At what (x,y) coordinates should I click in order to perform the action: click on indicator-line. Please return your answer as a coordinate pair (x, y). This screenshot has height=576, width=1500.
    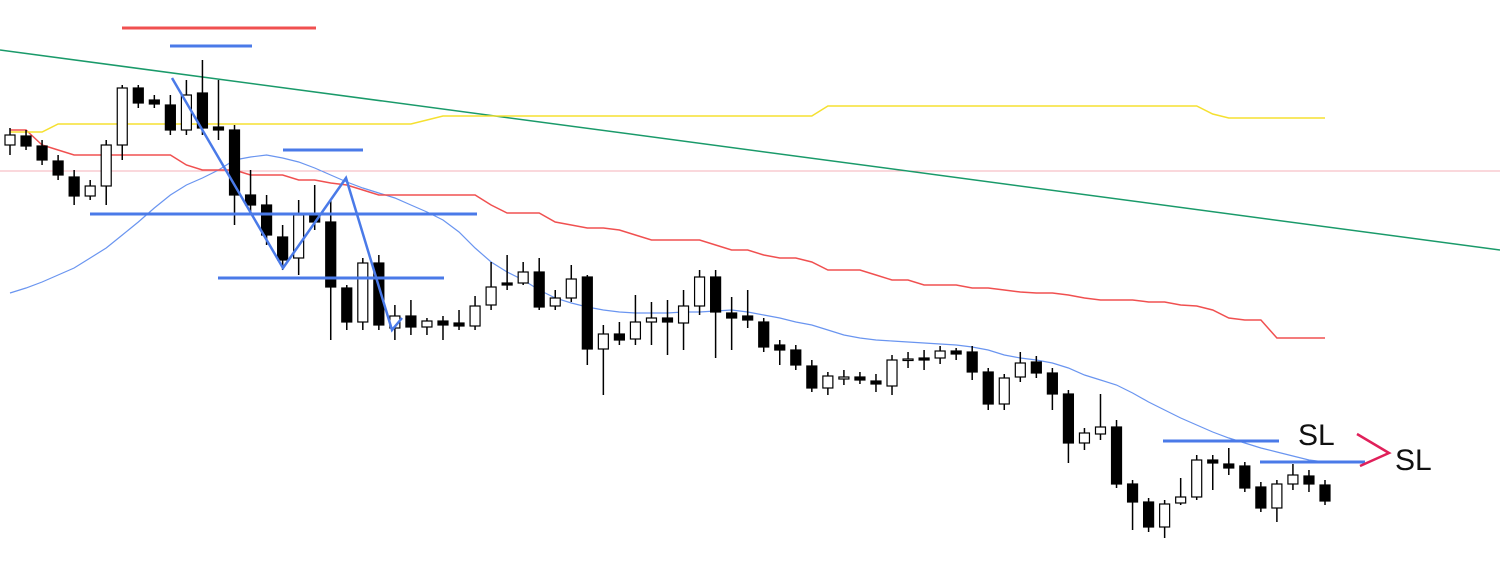
    Looking at the image, I should click on (667, 119).